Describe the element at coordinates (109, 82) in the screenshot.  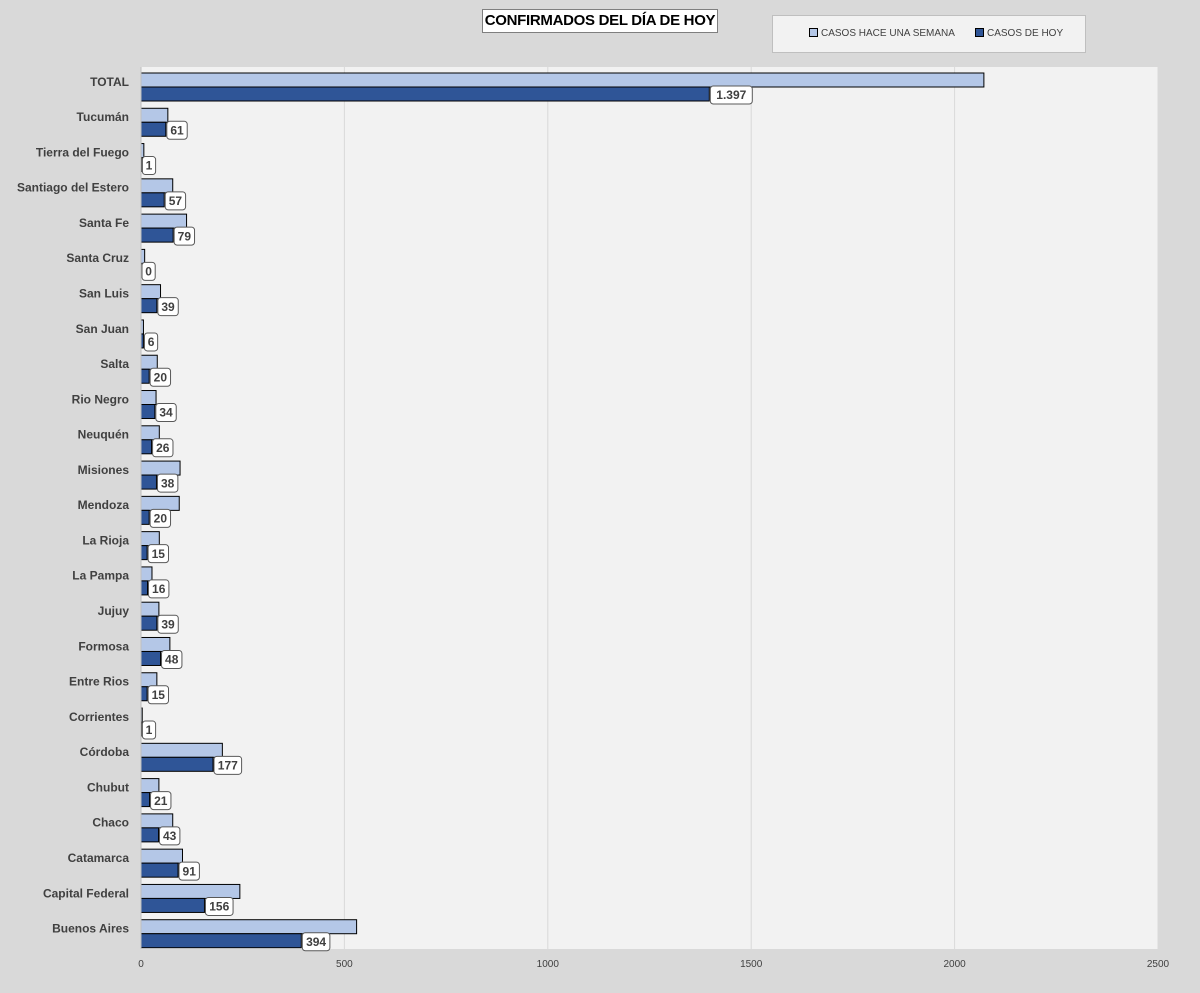
I see `category-label: TOTAL` at that location.